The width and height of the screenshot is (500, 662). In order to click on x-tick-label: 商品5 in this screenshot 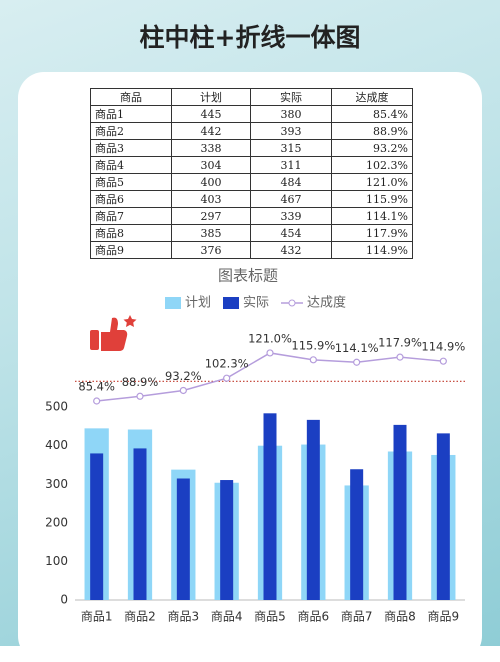, I will do `click(270, 616)`.